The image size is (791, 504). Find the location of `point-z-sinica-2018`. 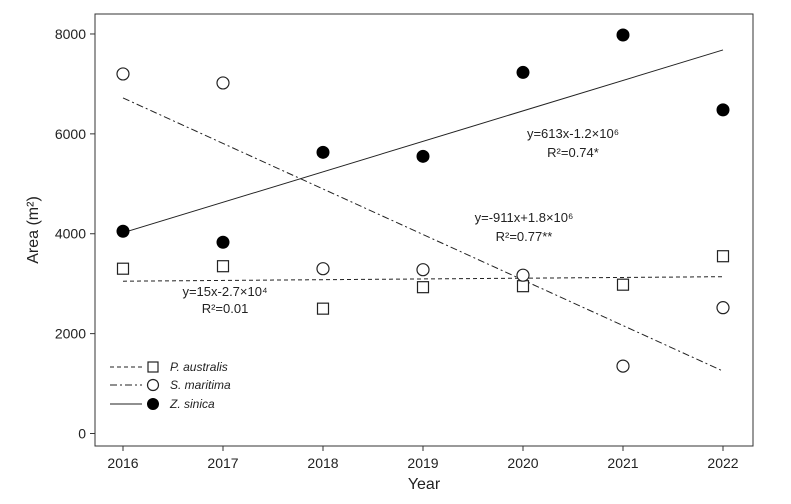

point-z-sinica-2018 is located at coordinates (323, 152).